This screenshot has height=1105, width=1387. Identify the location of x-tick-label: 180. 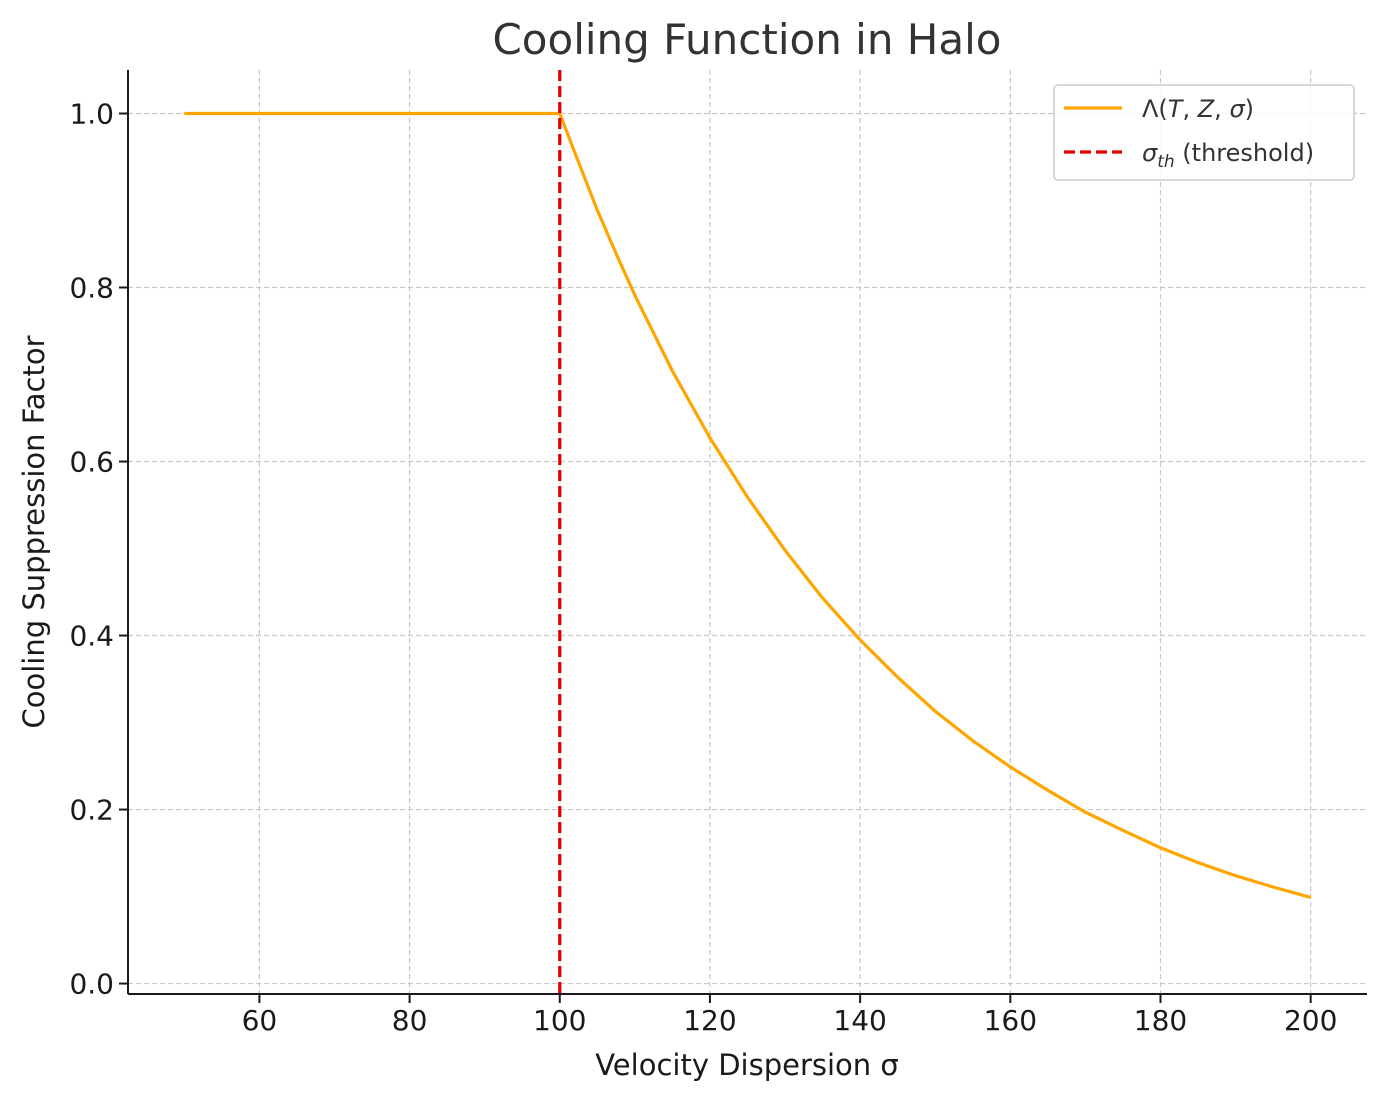
(1160, 1020).